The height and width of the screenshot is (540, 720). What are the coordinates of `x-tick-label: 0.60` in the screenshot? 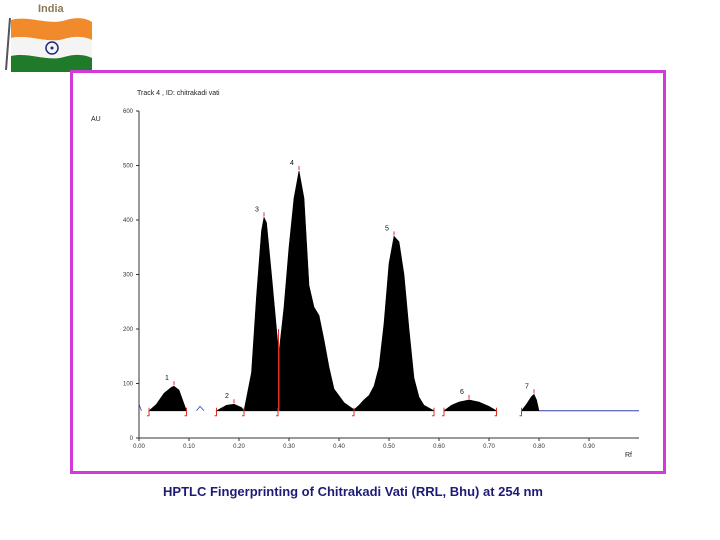 It's located at (439, 447).